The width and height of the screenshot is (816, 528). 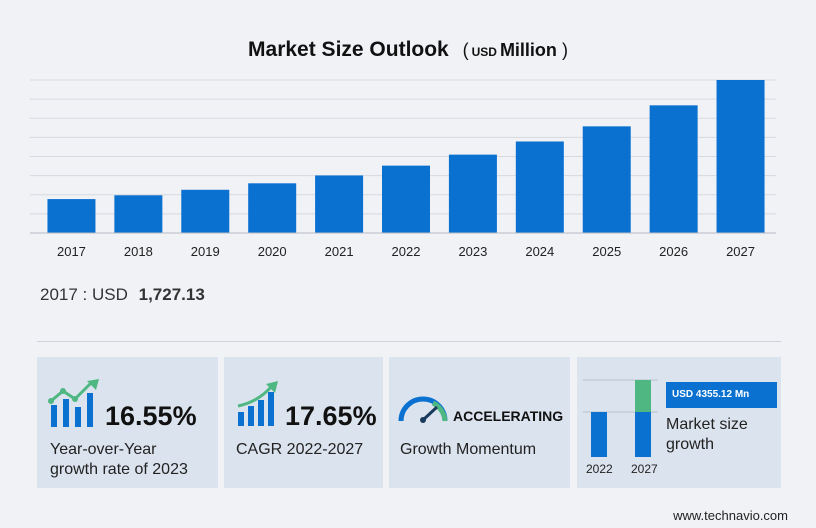 I want to click on growth-bar-2022, so click(x=599, y=434).